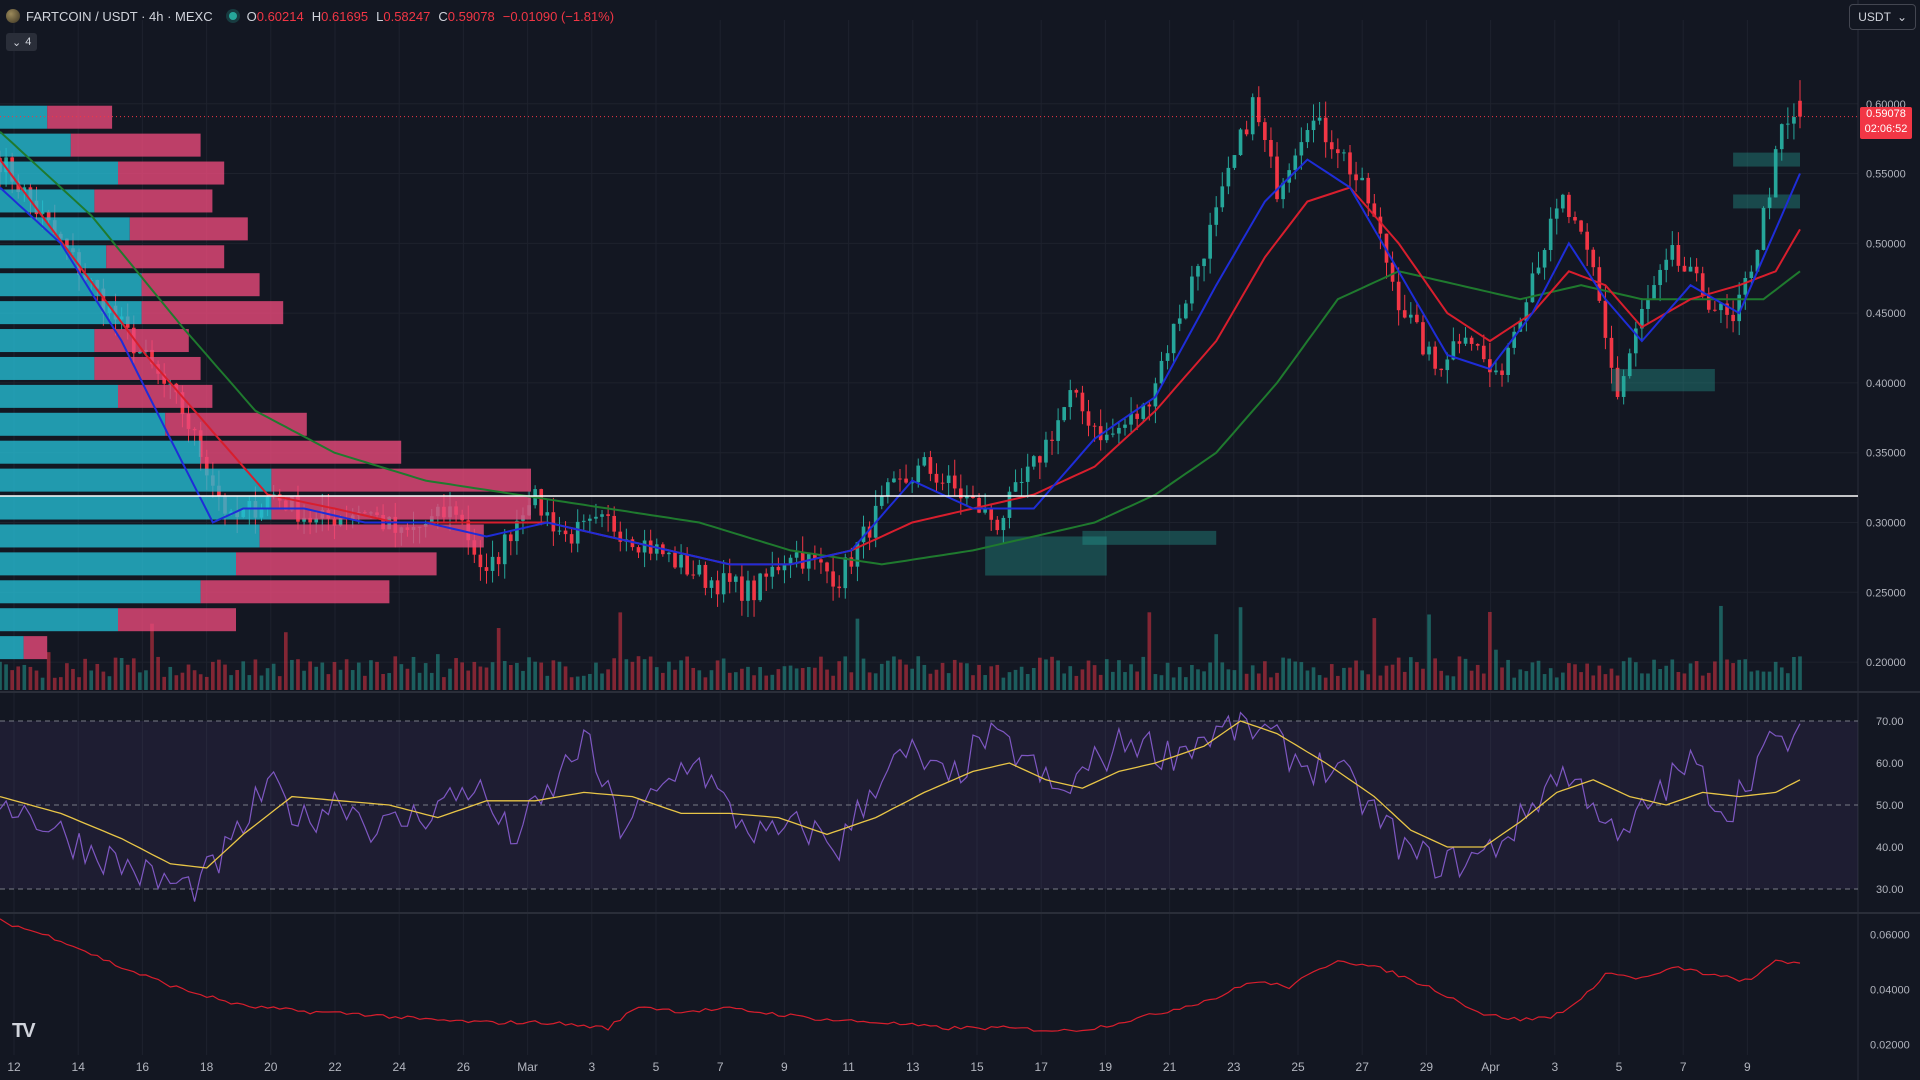  What do you see at coordinates (28, 42) in the screenshot?
I see `indicator-count: 4` at bounding box center [28, 42].